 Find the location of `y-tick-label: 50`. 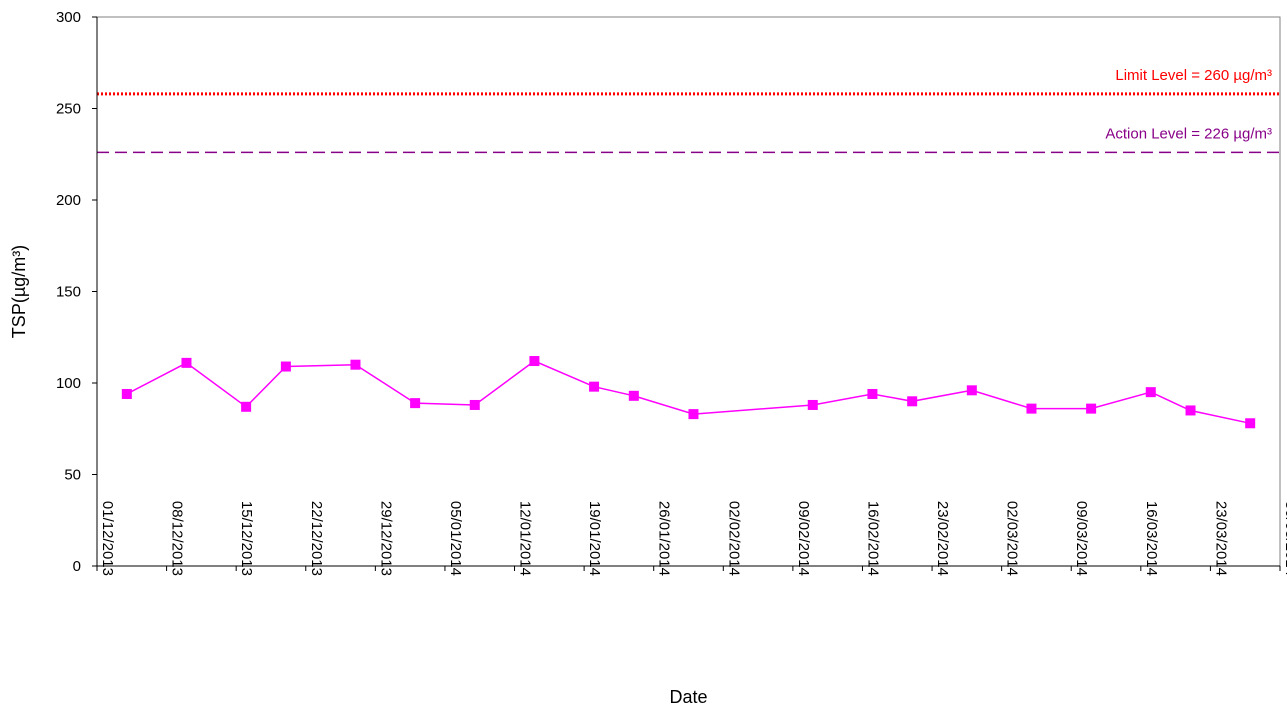

y-tick-label: 50 is located at coordinates (72, 475).